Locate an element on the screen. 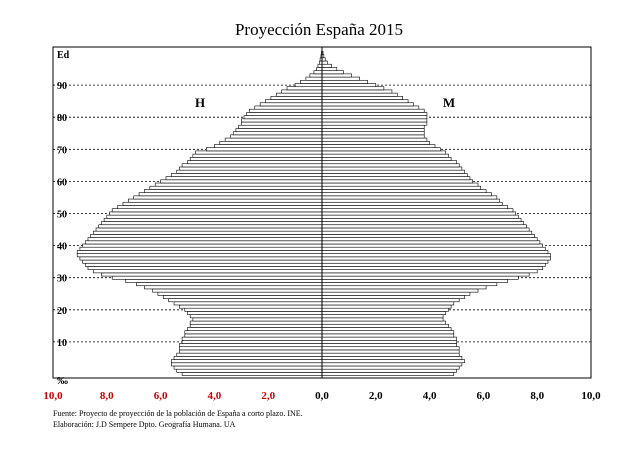 The height and width of the screenshot is (451, 638). y-tick-label-50: 50 is located at coordinates (62, 215).